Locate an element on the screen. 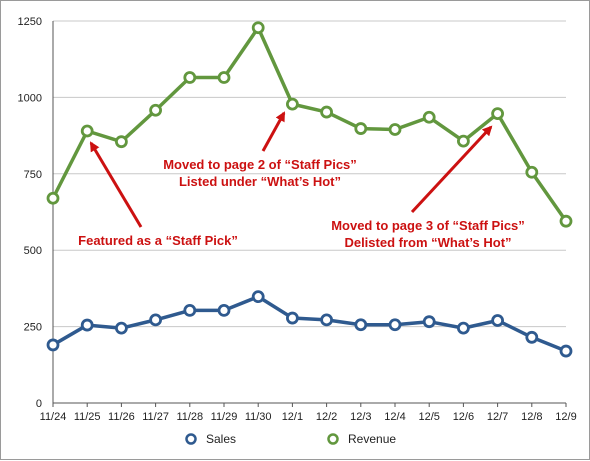 The image size is (590, 461). annotation-3-line-2: Delisted from “What’s Hot” is located at coordinates (427, 242).